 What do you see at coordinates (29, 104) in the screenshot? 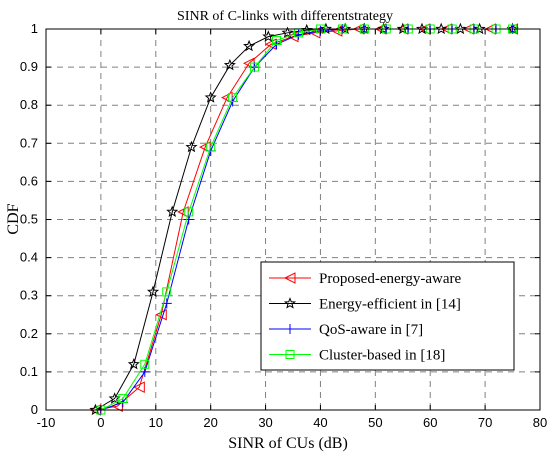
I see `y-tick-label: 0.8` at bounding box center [29, 104].